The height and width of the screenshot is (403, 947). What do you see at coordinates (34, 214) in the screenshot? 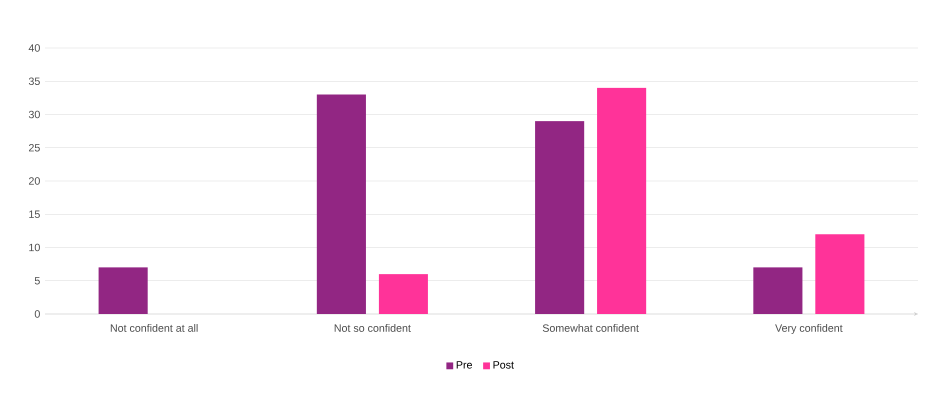
I see `y-tick-label: 15` at bounding box center [34, 214].